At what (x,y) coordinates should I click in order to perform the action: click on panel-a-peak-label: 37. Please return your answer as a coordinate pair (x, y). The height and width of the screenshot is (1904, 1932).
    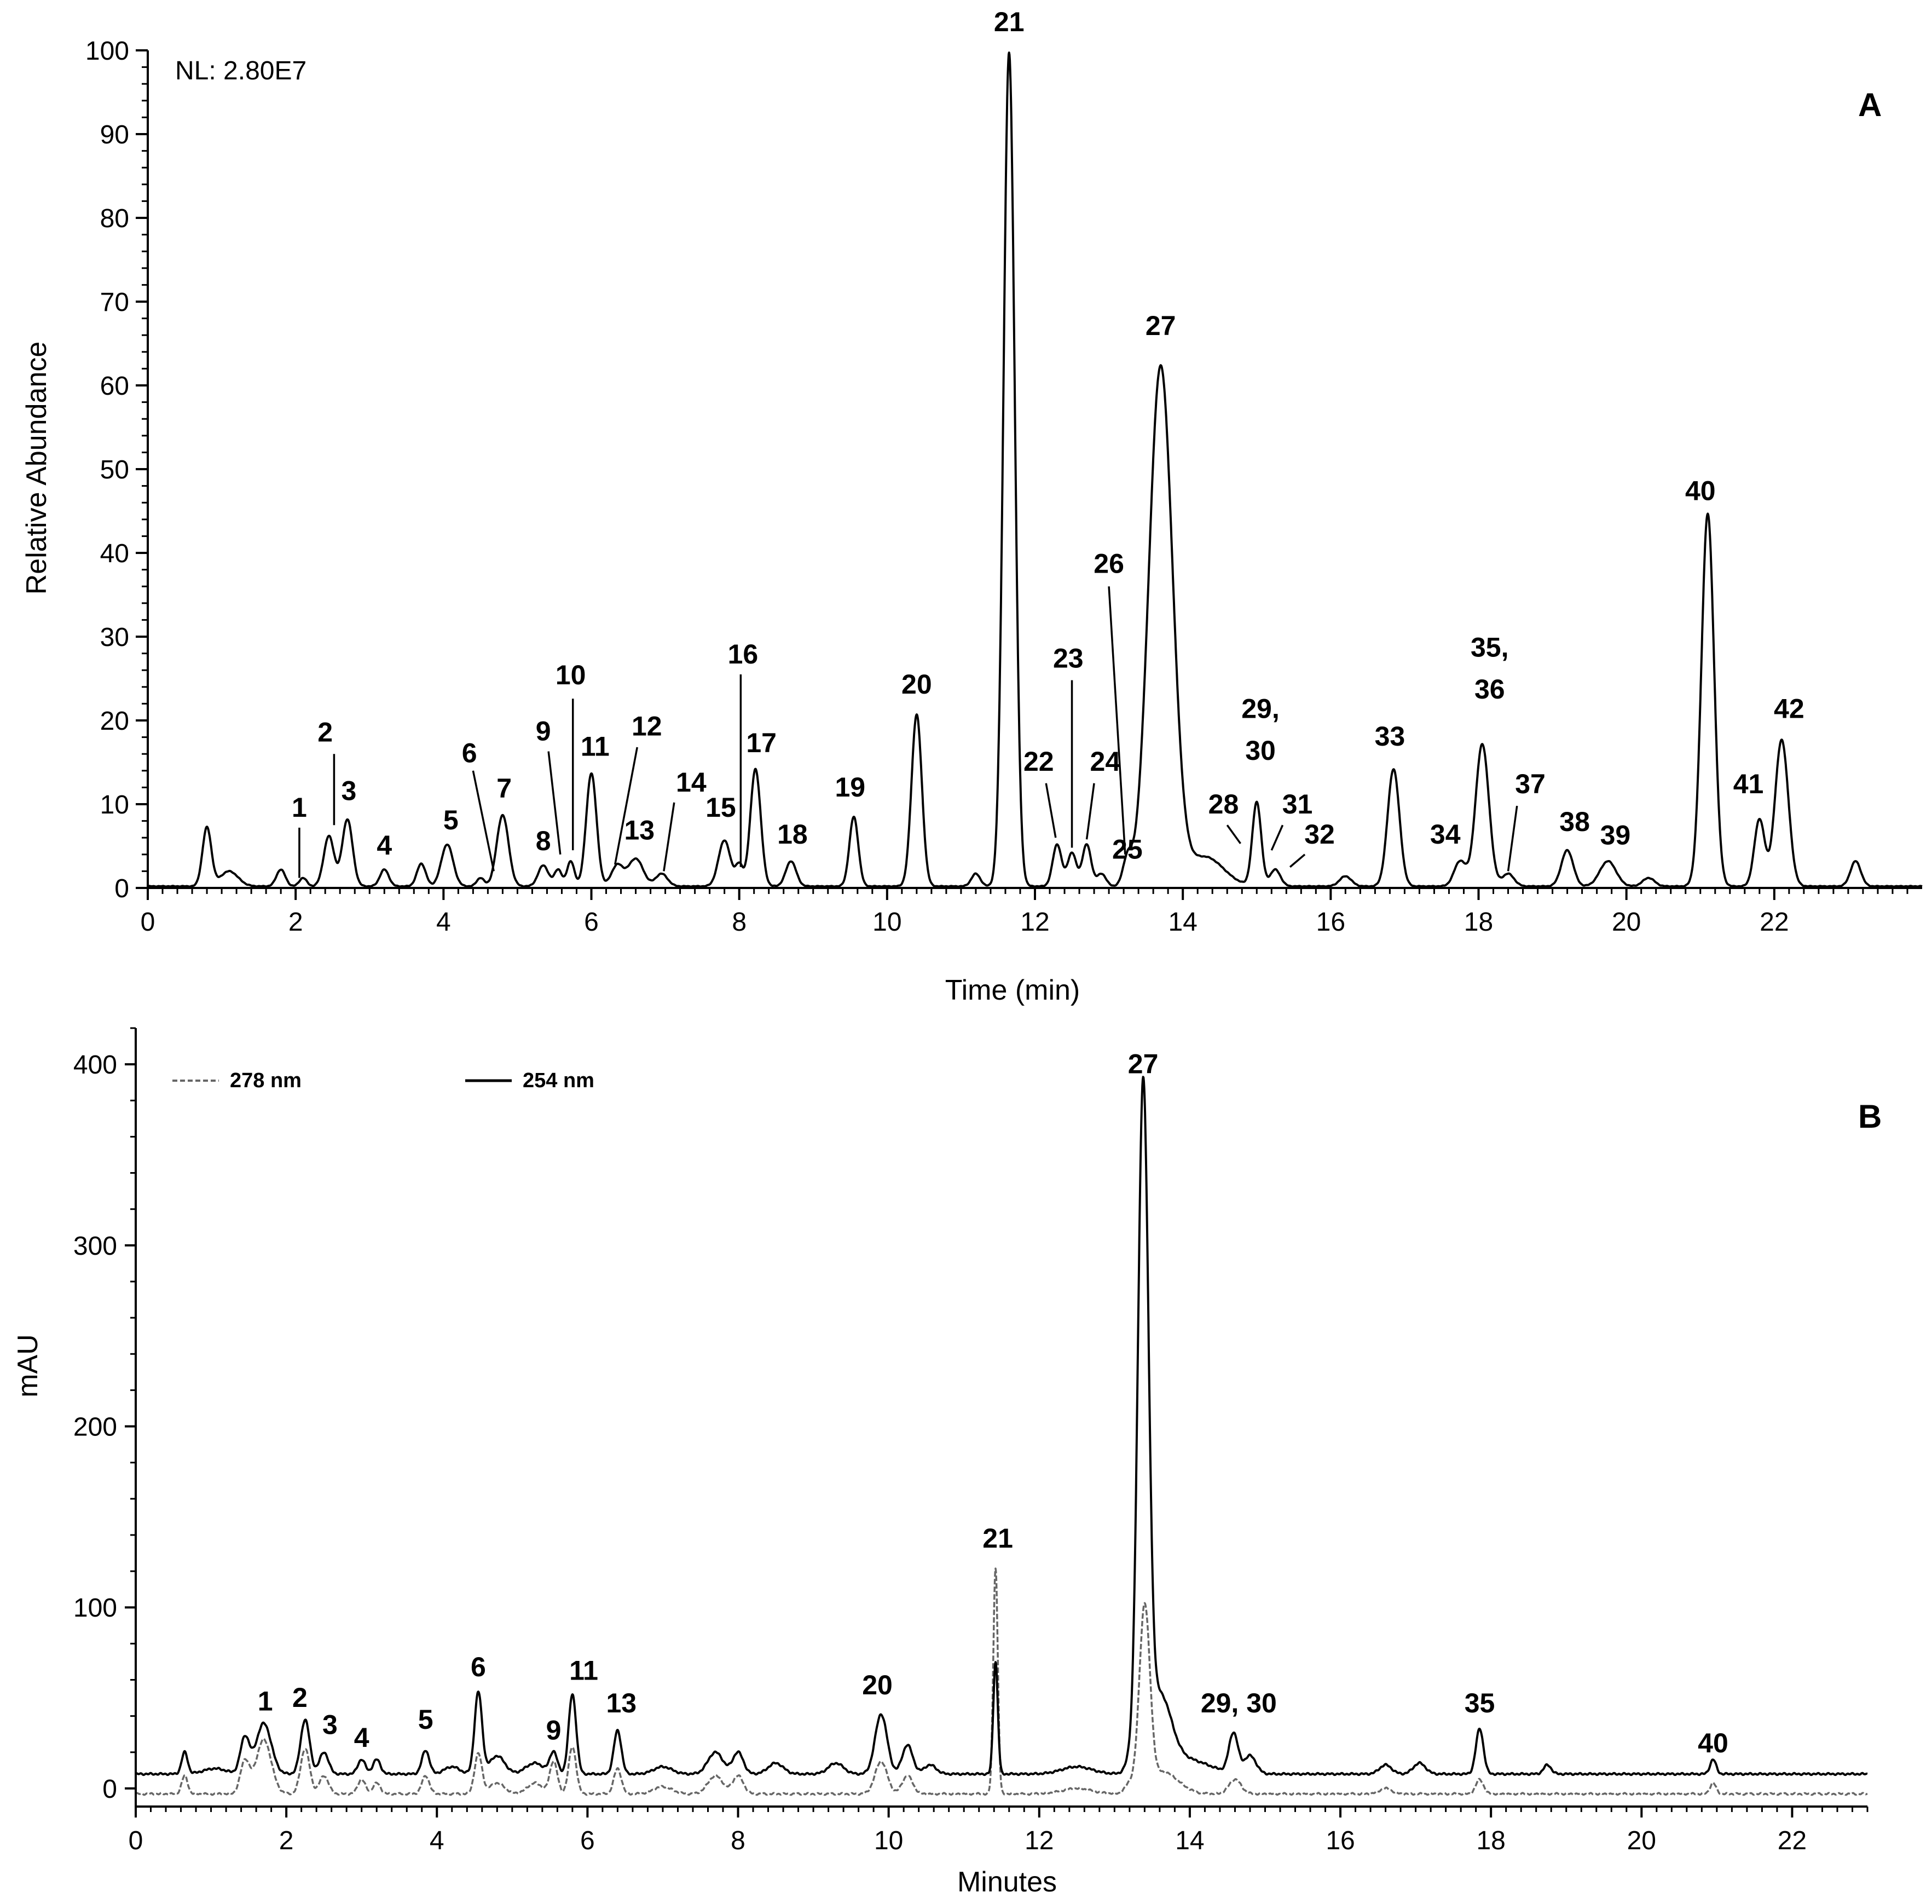
    Looking at the image, I should click on (1530, 784).